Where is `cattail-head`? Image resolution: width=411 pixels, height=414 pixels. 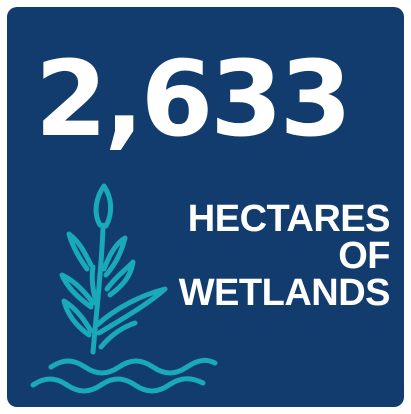 cattail-head is located at coordinates (103, 206).